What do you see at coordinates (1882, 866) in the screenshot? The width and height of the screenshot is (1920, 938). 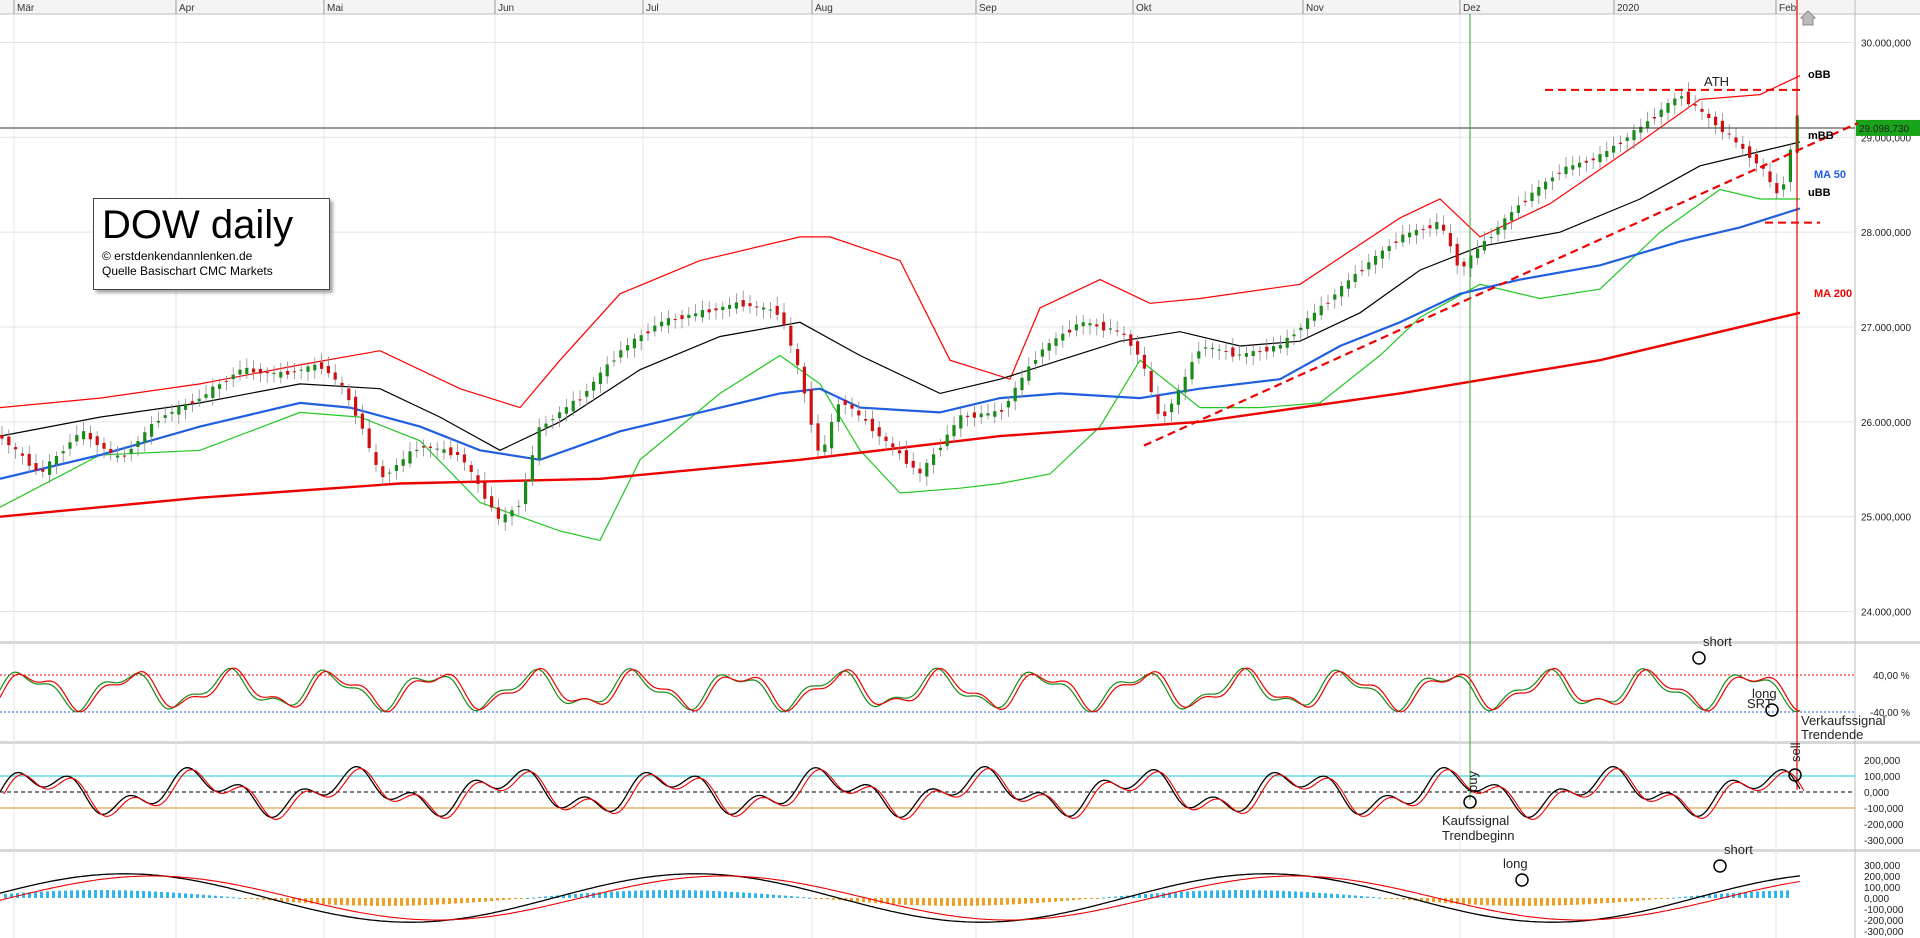 I see `osc3-tick-0: 300,000` at bounding box center [1882, 866].